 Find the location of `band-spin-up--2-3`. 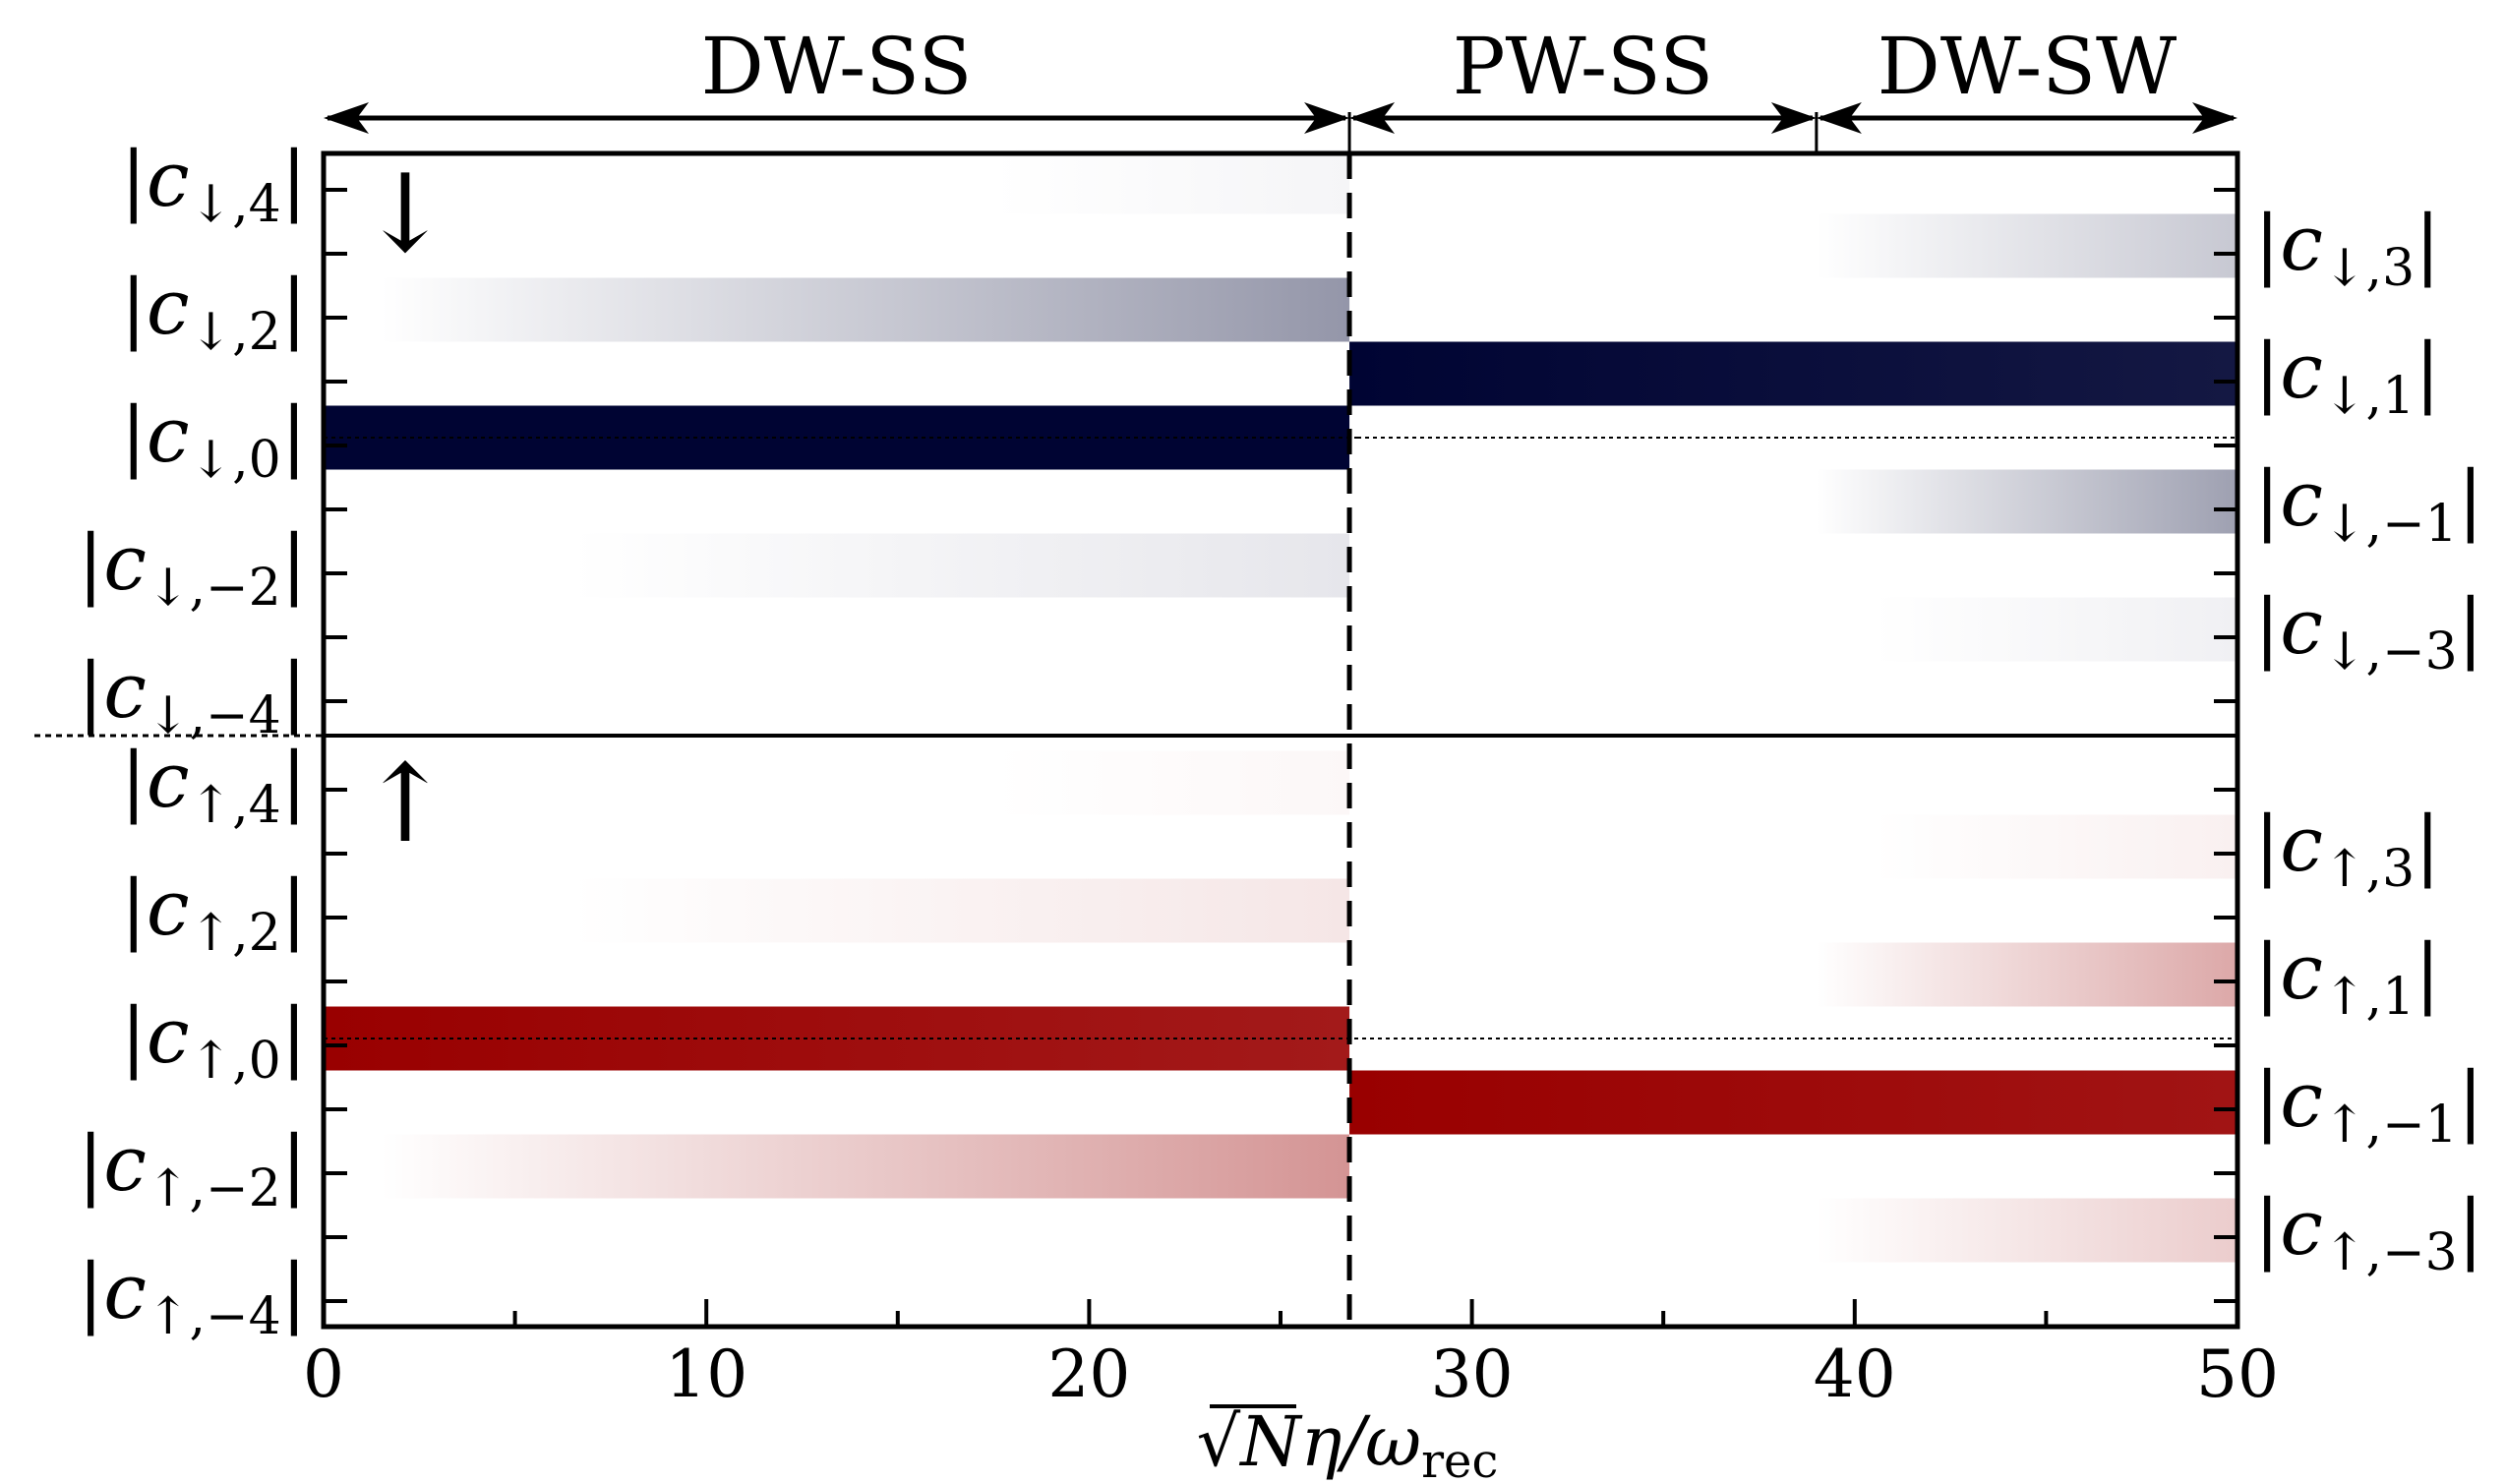

band-spin-up--2-3 is located at coordinates (865, 1166).